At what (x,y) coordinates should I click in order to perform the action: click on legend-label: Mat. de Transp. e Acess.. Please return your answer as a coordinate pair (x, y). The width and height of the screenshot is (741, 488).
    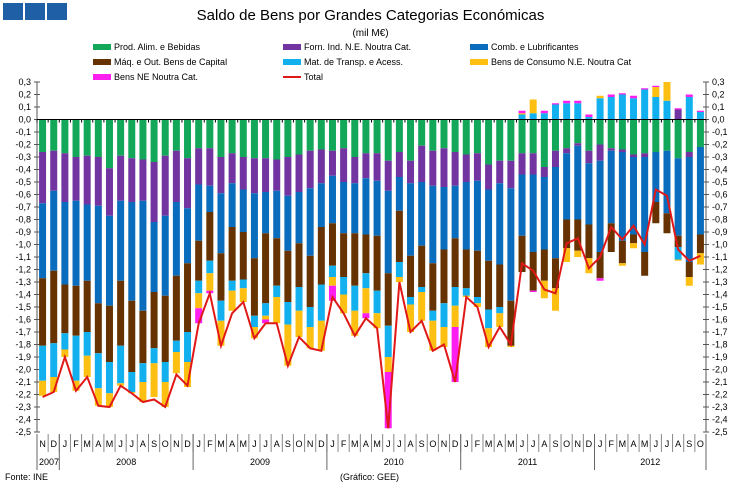
    Looking at the image, I should click on (354, 62).